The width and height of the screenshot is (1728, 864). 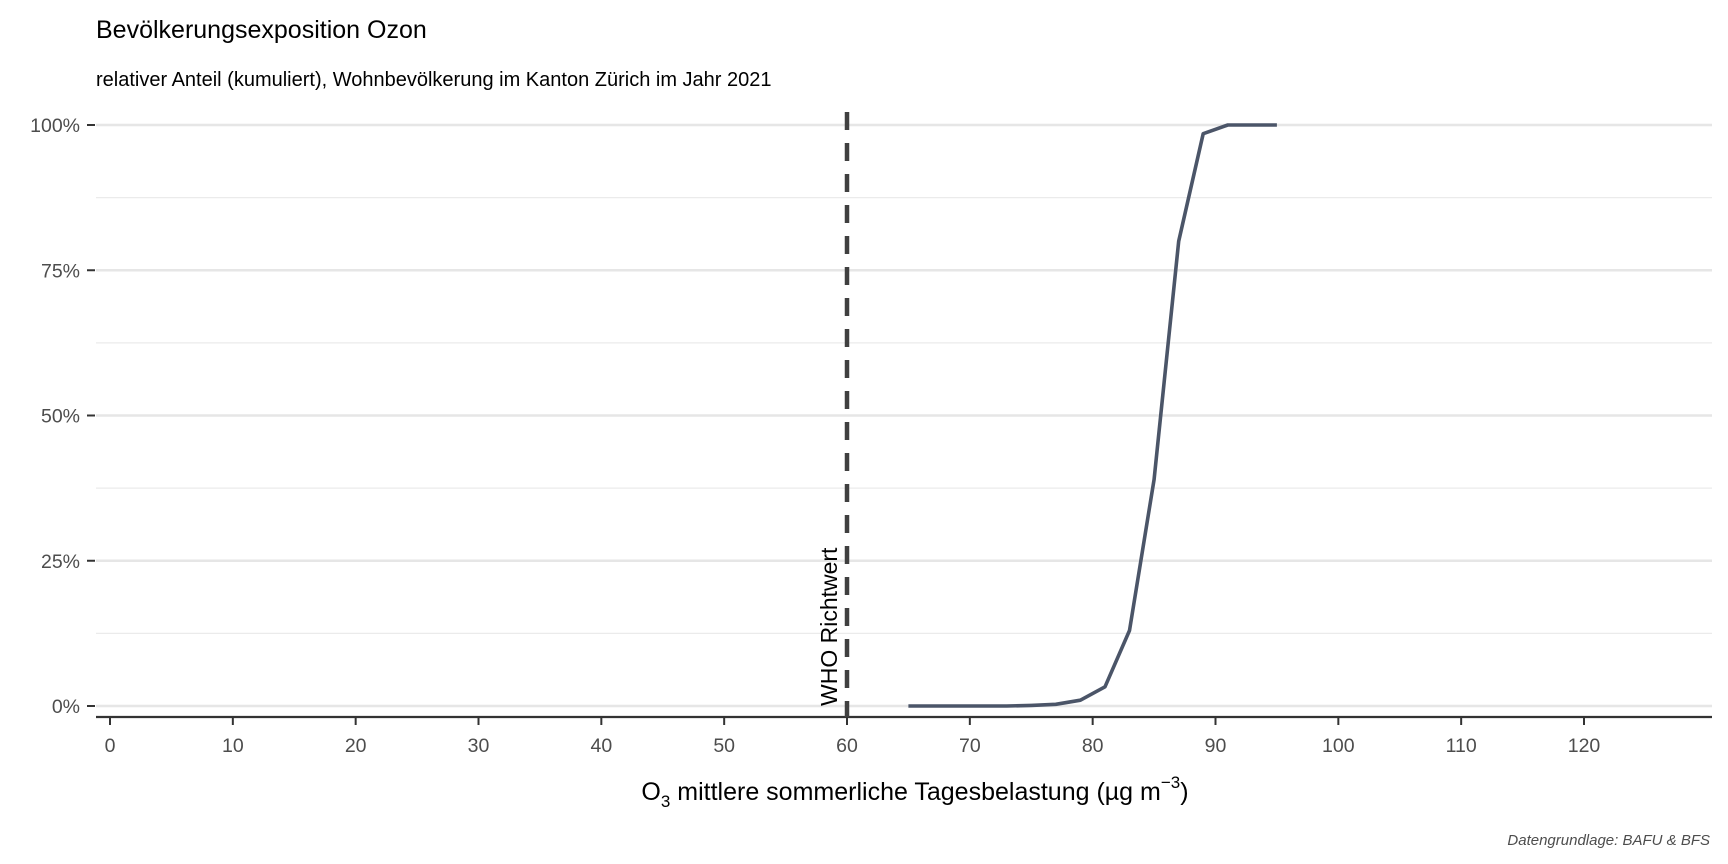 I want to click on y-axis: 0% 25% 50% 75% 100%, so click(x=62, y=416).